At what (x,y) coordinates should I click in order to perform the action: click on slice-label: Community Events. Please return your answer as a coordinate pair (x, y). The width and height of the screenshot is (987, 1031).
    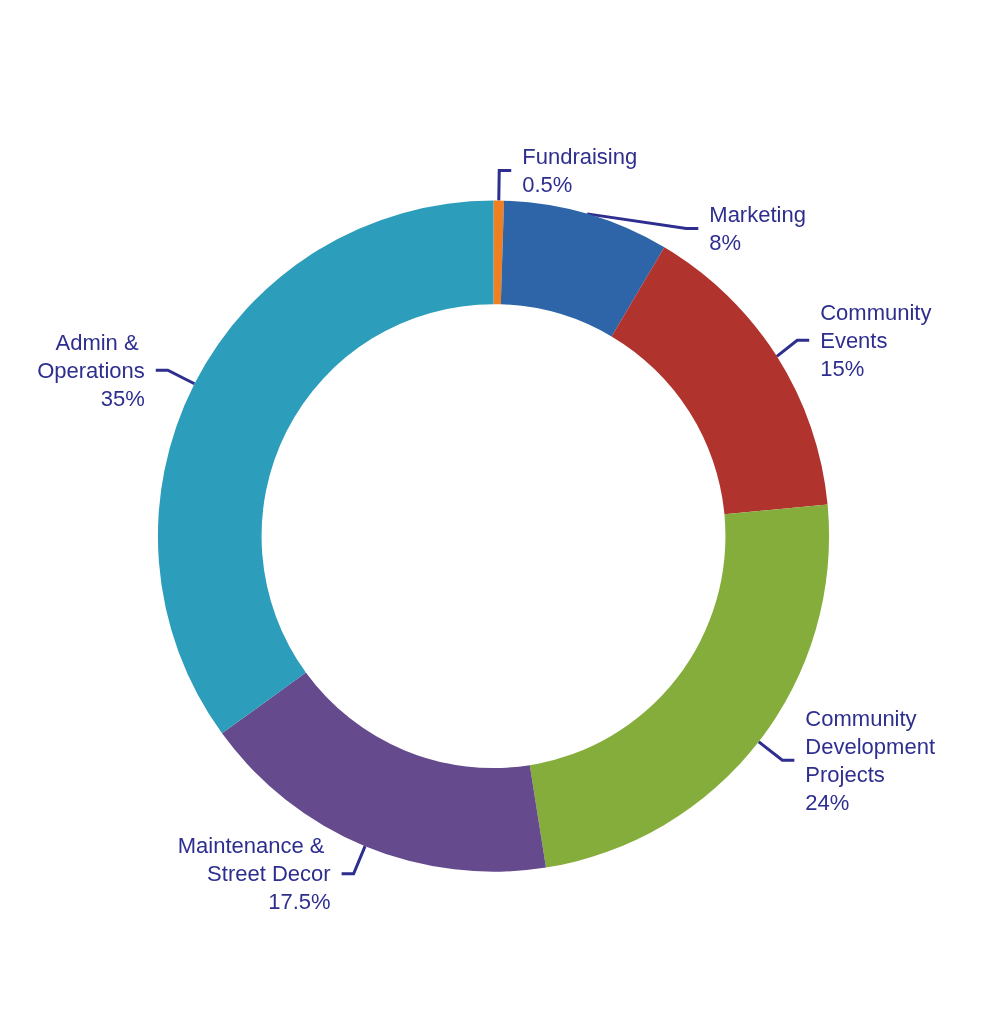
    Looking at the image, I should click on (879, 326).